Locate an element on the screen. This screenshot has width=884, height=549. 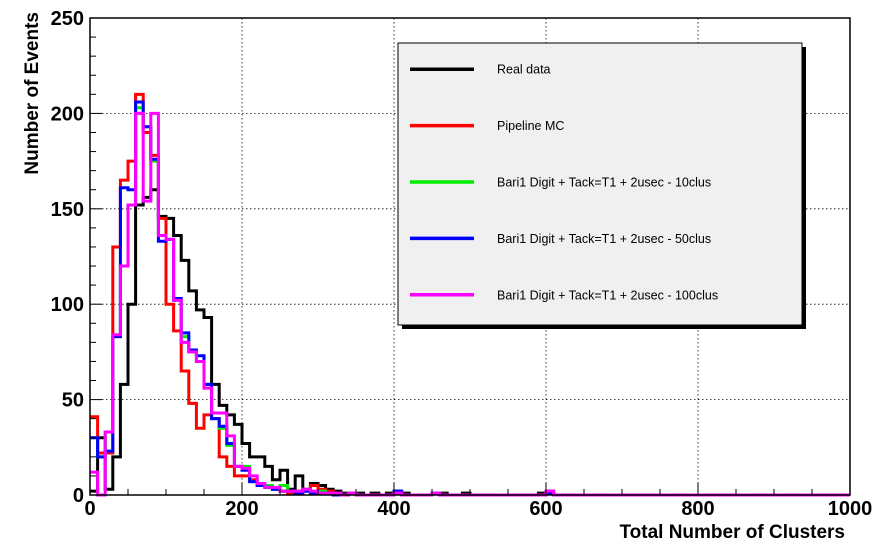
y-tick-label: 250 is located at coordinates (67, 19).